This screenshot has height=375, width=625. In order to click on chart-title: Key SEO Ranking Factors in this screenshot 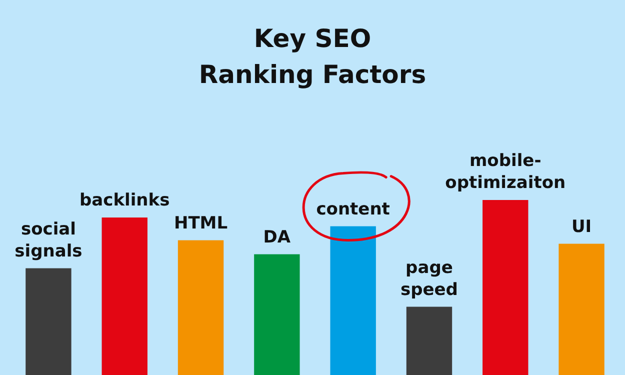, I will do `click(312, 56)`.